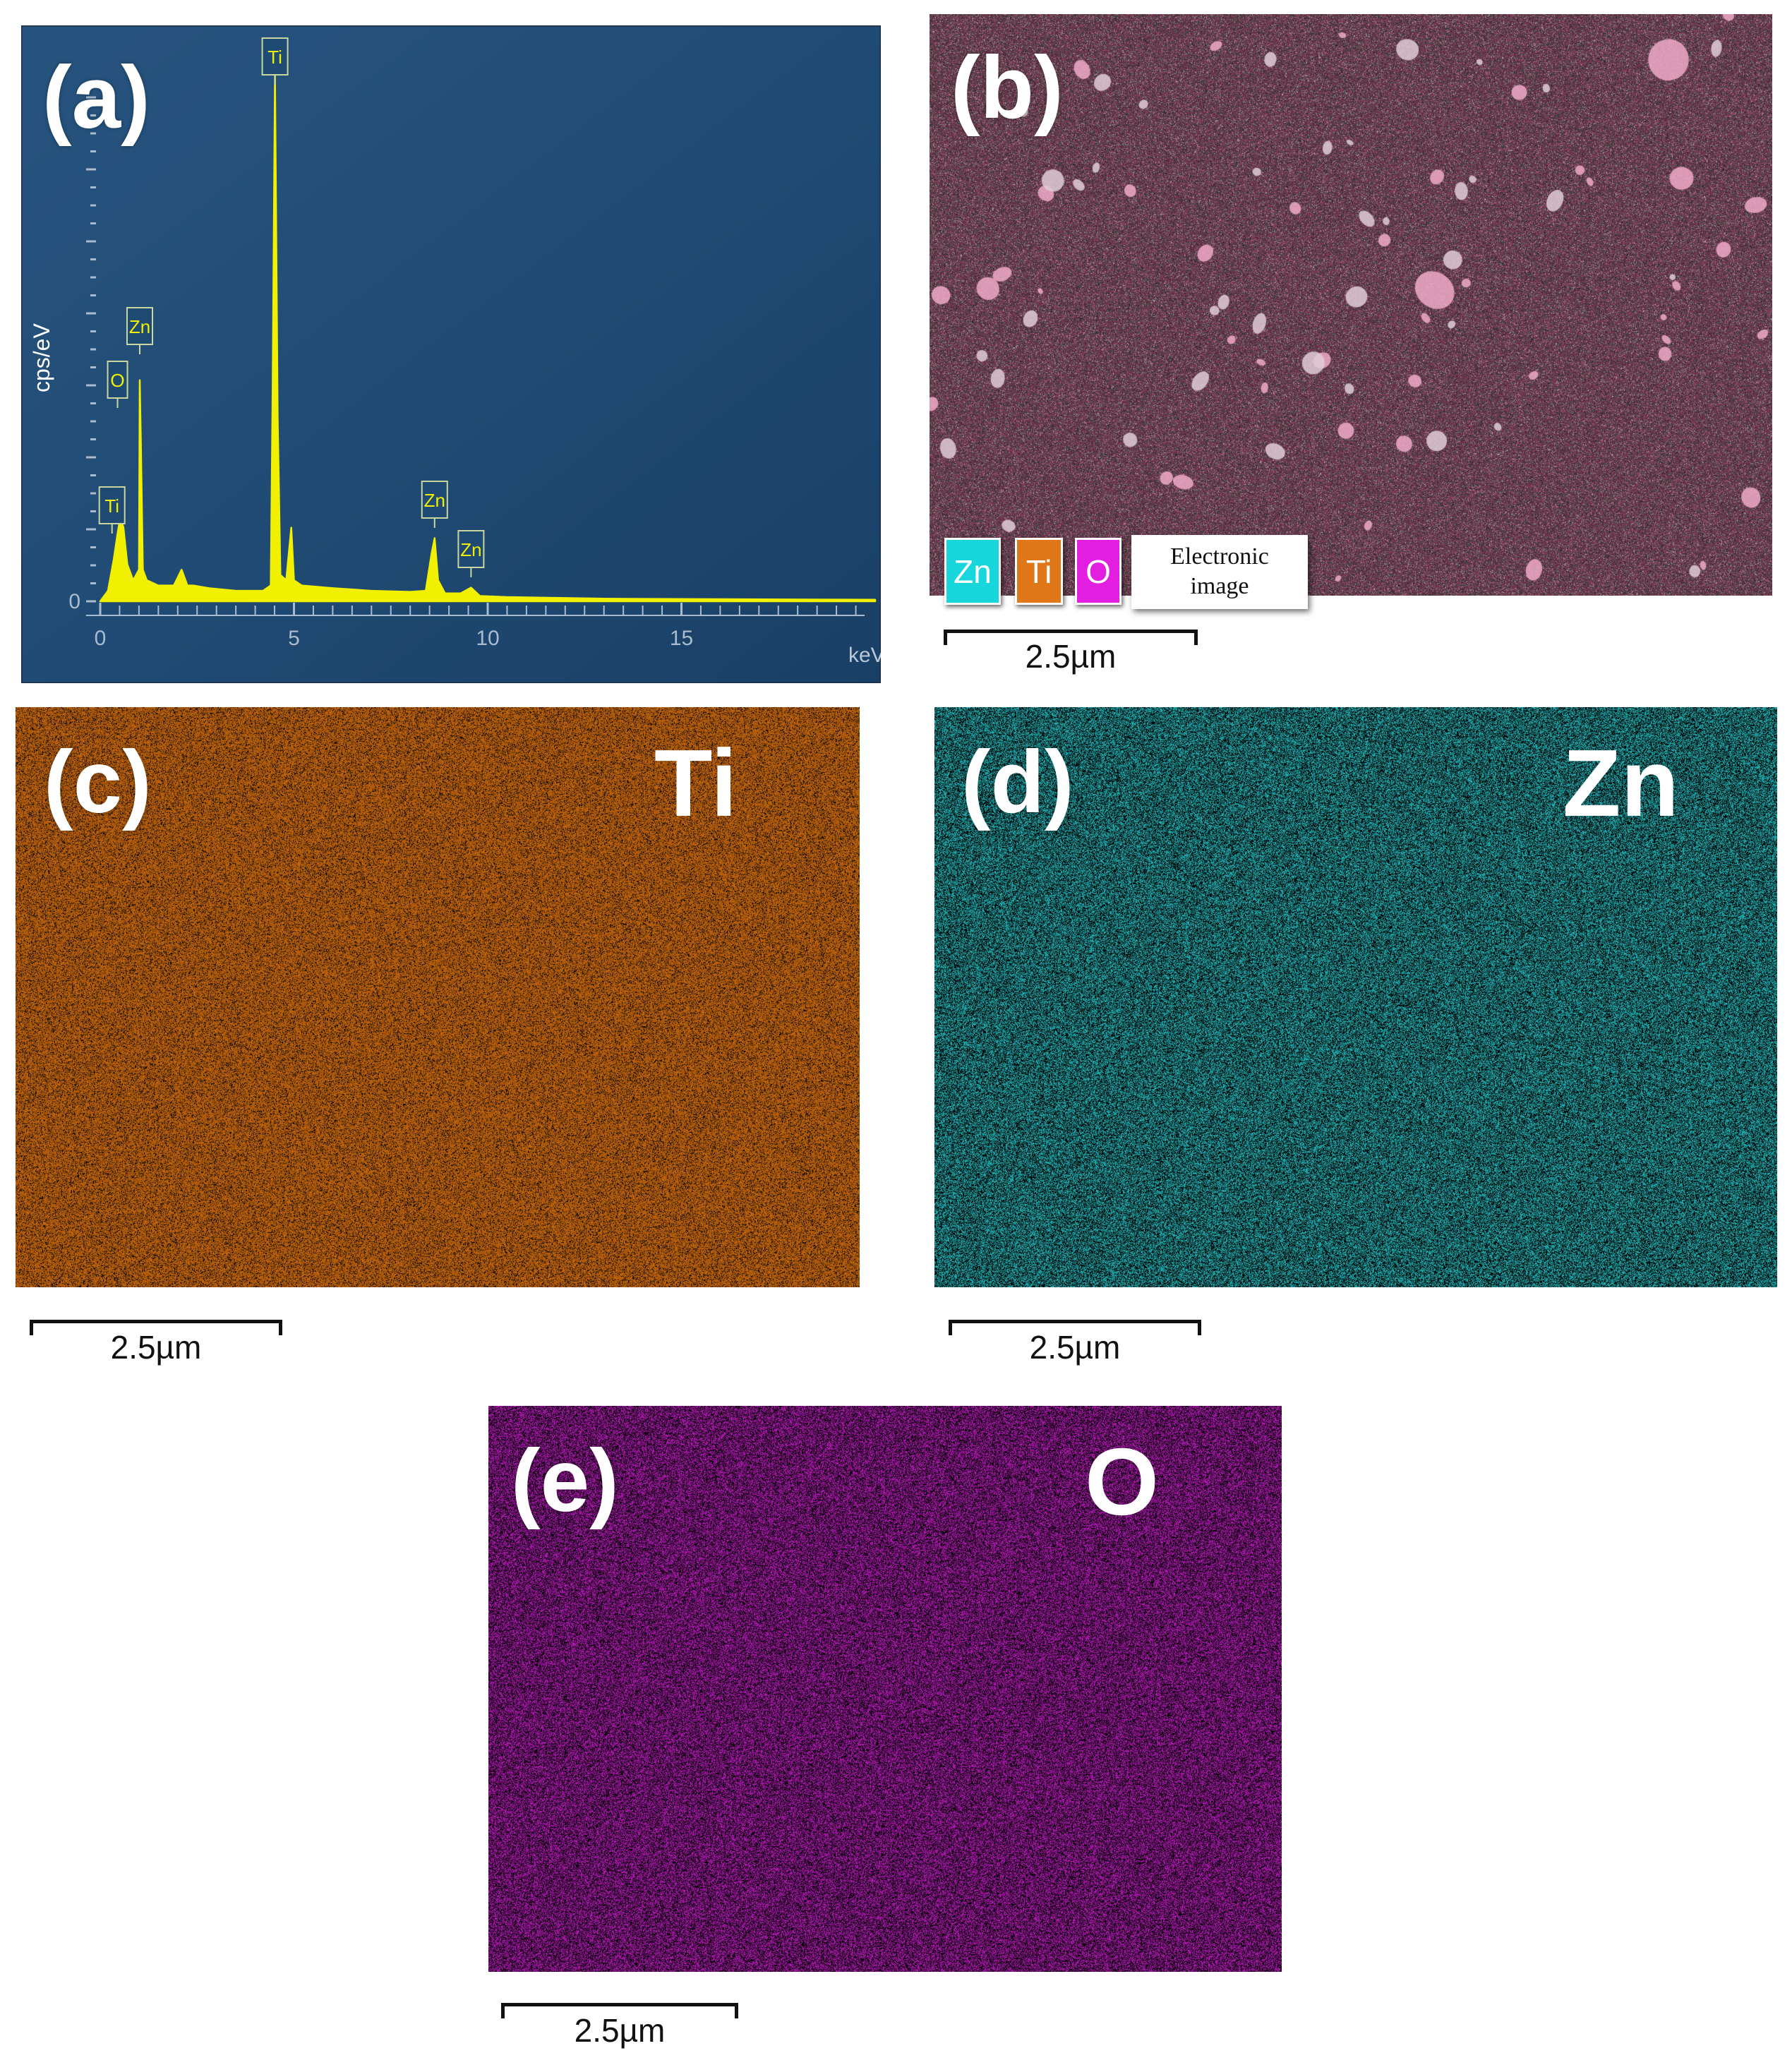 The height and width of the screenshot is (2065, 1792). I want to click on panel-e-element: O, so click(1123, 1481).